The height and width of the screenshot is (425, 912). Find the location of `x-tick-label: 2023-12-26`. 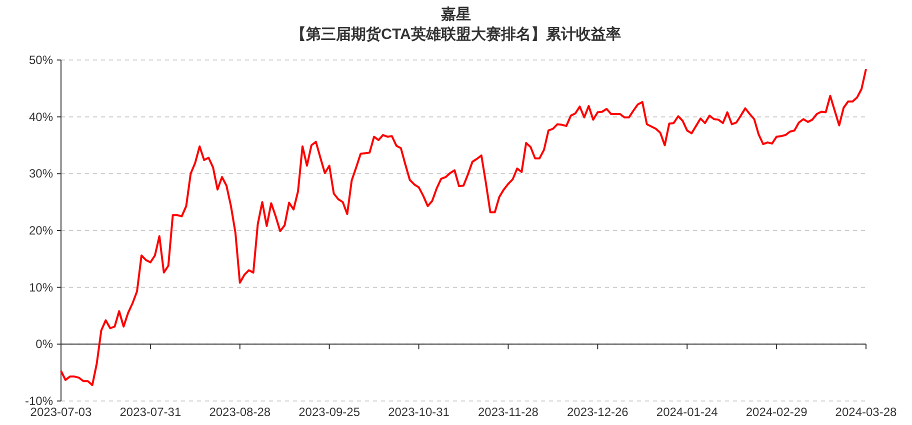

x-tick-label: 2023-12-26 is located at coordinates (597, 412).